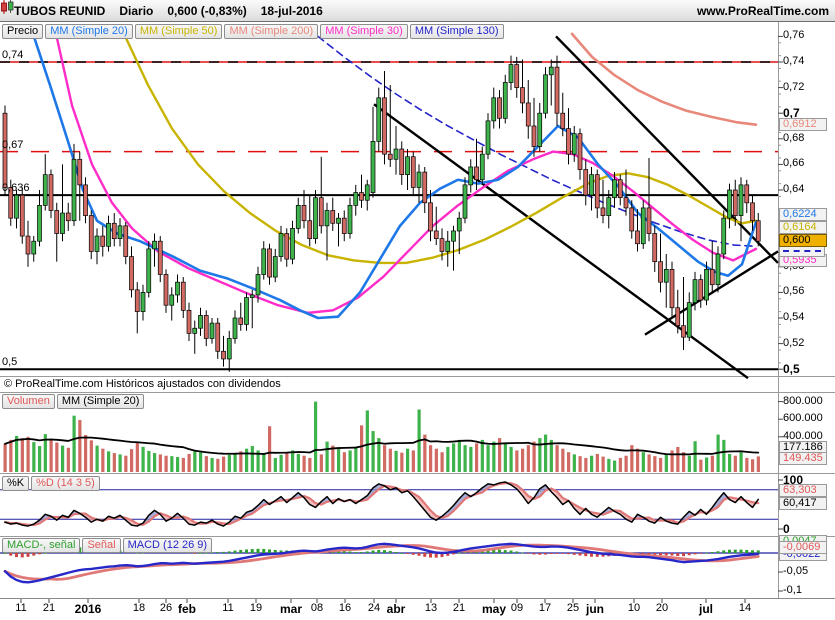 This screenshot has width=835, height=620. Describe the element at coordinates (573, 608) in the screenshot. I see `x-axis-label: 25` at that location.